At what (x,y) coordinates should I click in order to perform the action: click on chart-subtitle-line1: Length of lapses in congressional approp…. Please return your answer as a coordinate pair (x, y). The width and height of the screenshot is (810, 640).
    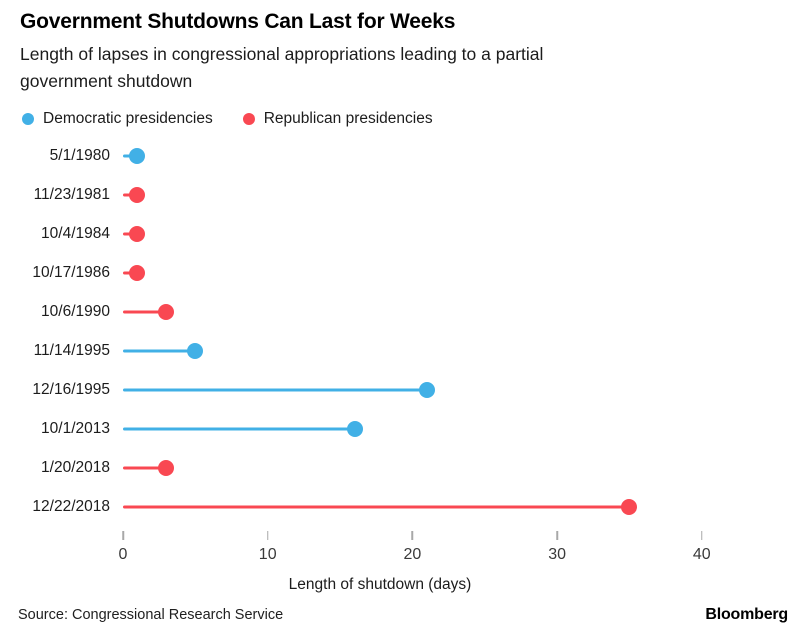
    Looking at the image, I should click on (282, 54).